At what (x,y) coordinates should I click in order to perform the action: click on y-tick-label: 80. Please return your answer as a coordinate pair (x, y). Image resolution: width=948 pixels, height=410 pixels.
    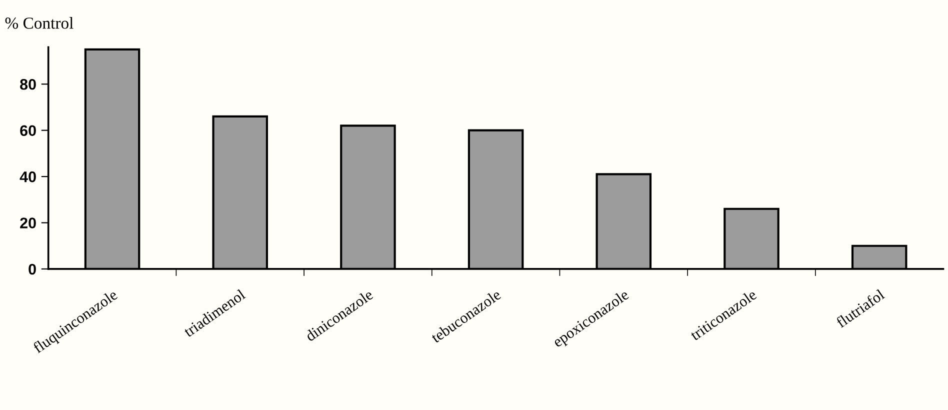
    Looking at the image, I should click on (28, 84).